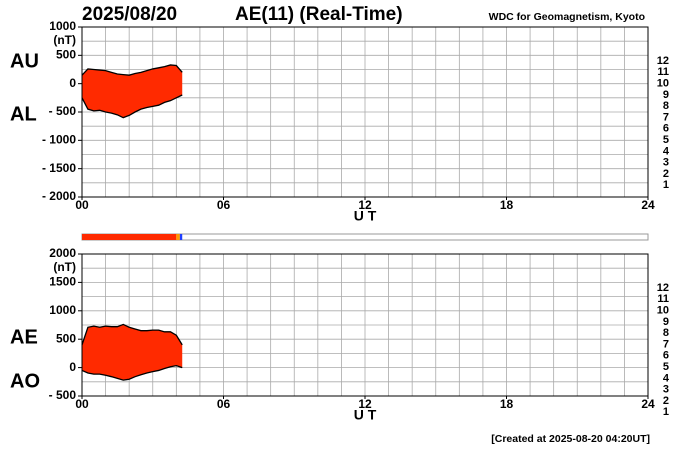  I want to click on y-tick-label: 1500, so click(62, 282).